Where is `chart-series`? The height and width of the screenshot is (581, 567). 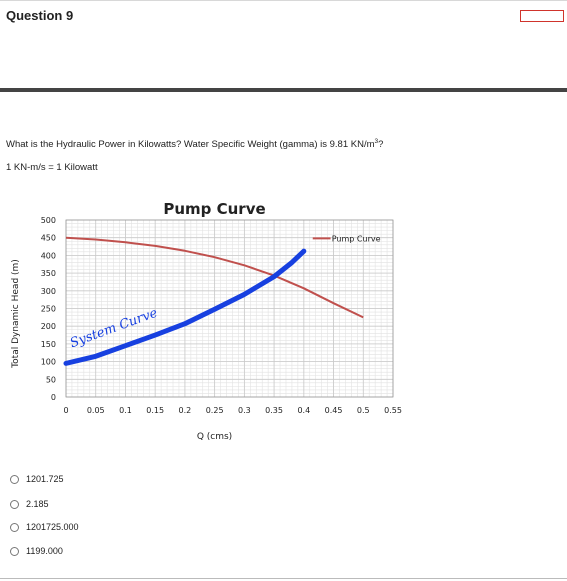 chart-series is located at coordinates (214, 277).